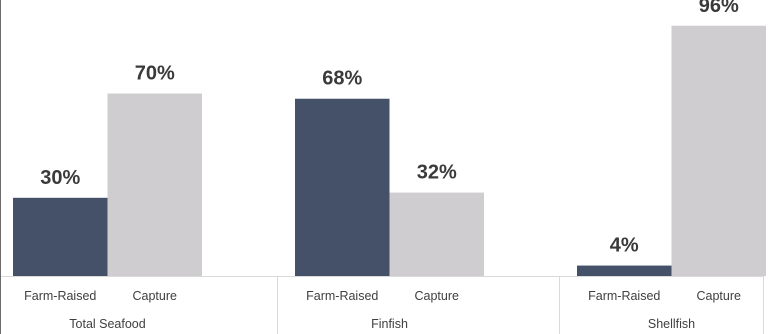 The image size is (775, 334). Describe the element at coordinates (624, 270) in the screenshot. I see `bar-shellfish-farm-raised` at that location.